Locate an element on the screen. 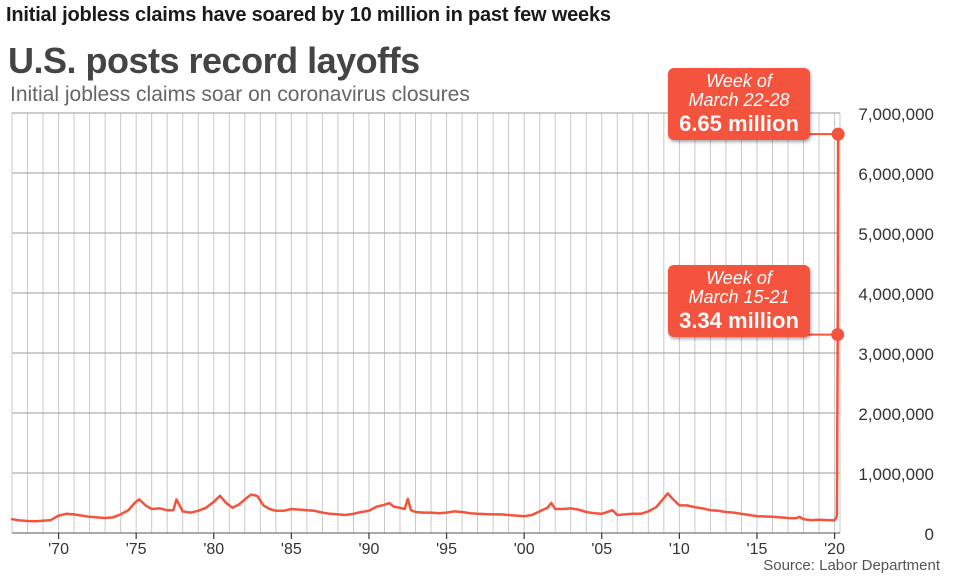 The image size is (954, 578). x-tick-label: '80 is located at coordinates (213, 549).